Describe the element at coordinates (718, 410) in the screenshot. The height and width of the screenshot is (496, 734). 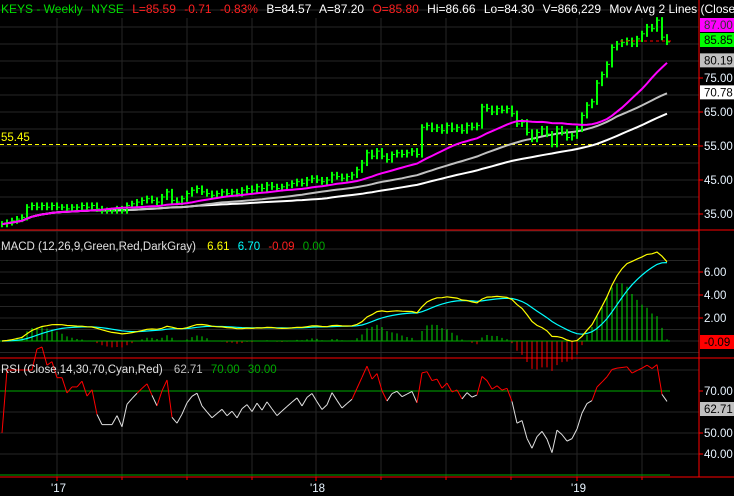
I see `rsi-tag: 62.71` at that location.